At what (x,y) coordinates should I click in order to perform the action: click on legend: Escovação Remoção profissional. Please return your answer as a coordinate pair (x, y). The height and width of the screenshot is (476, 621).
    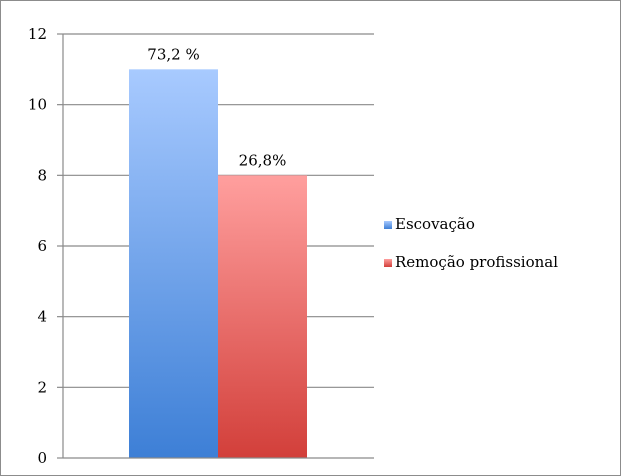
    Looking at the image, I should click on (471, 243).